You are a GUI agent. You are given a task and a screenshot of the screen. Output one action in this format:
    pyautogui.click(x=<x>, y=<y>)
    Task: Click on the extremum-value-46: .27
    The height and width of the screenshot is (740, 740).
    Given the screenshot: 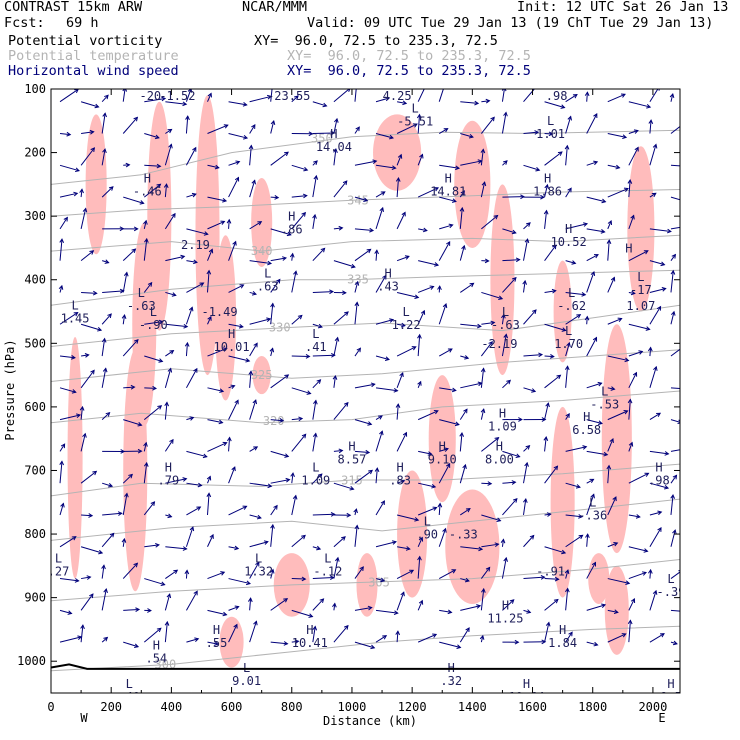 What is the action you would take?
    pyautogui.click(x=59, y=572)
    